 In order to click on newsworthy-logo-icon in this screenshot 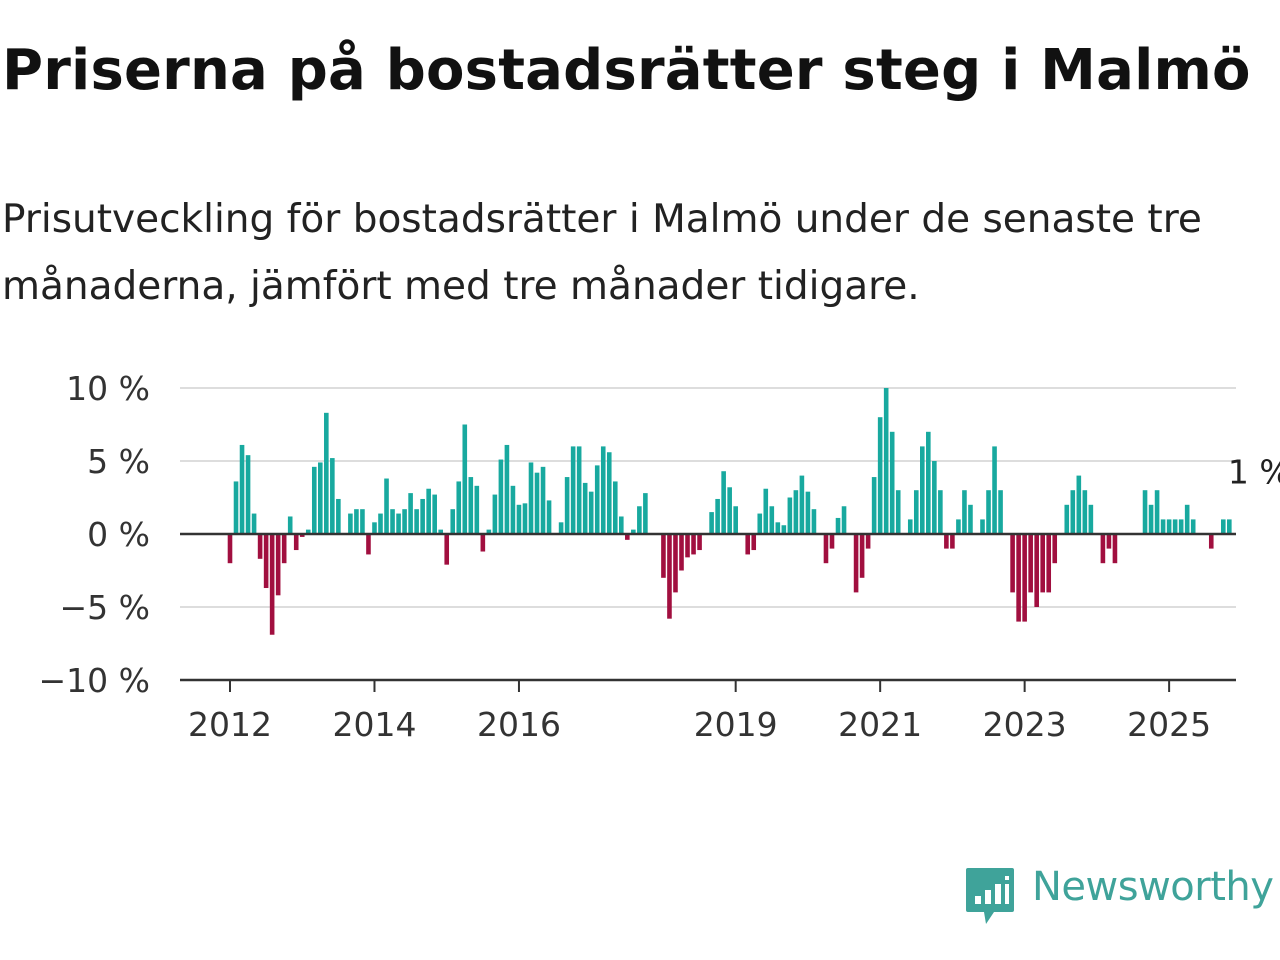, I will do `click(990, 896)`.